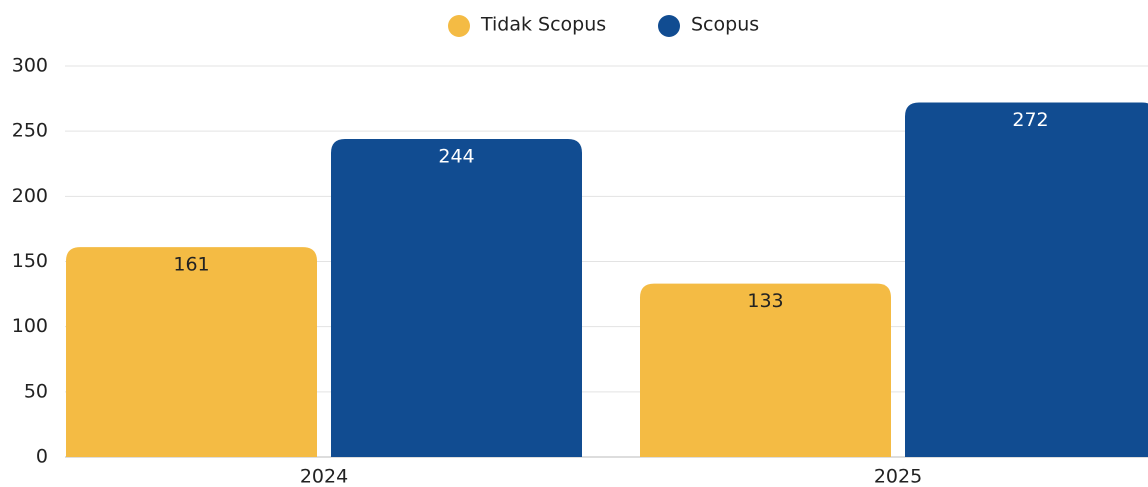 Image resolution: width=1148 pixels, height=487 pixels. I want to click on y-tick-label: 50, so click(36, 391).